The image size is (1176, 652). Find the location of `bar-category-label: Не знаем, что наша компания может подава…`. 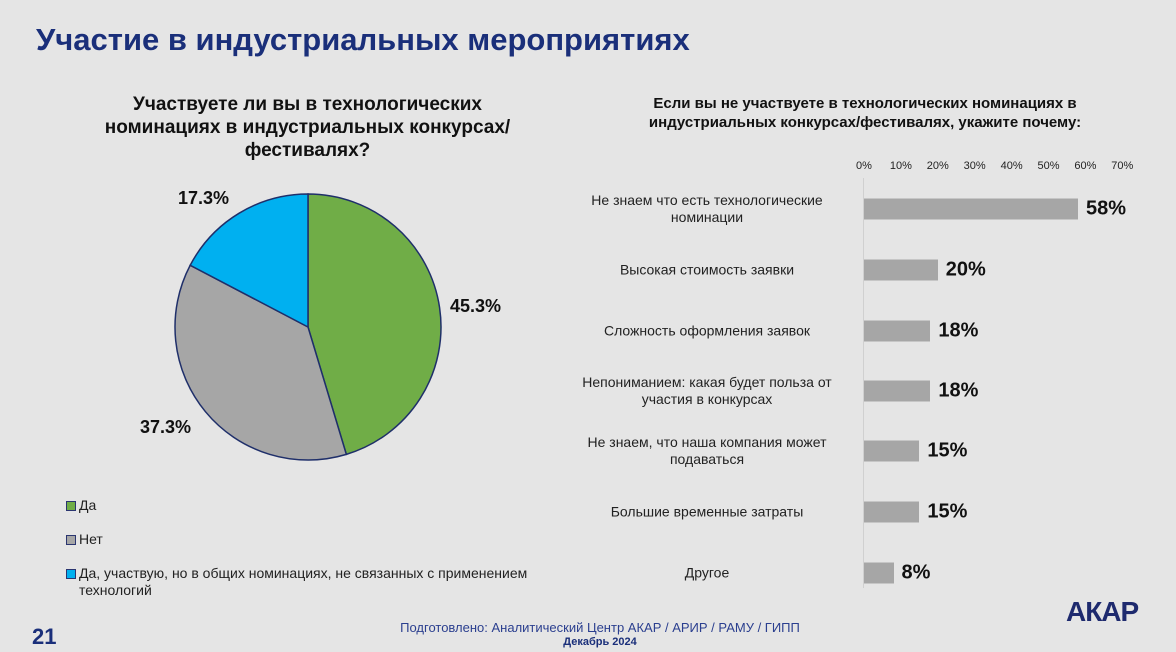

bar-category-label: Не знаем, что наша компания может подава… is located at coordinates (707, 450).